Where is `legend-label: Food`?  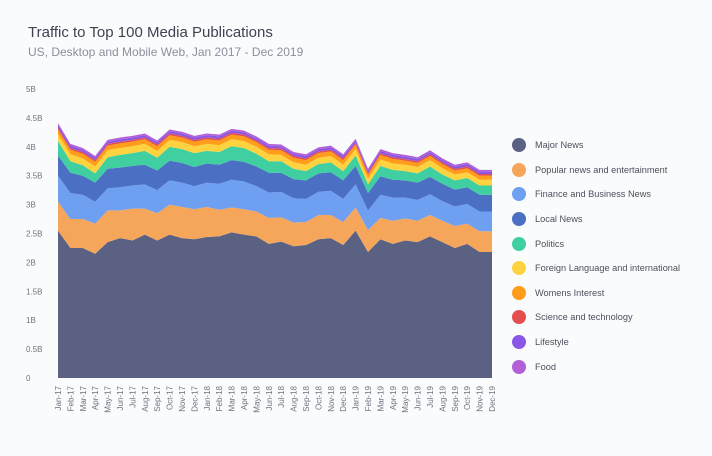 legend-label: Food is located at coordinates (545, 366).